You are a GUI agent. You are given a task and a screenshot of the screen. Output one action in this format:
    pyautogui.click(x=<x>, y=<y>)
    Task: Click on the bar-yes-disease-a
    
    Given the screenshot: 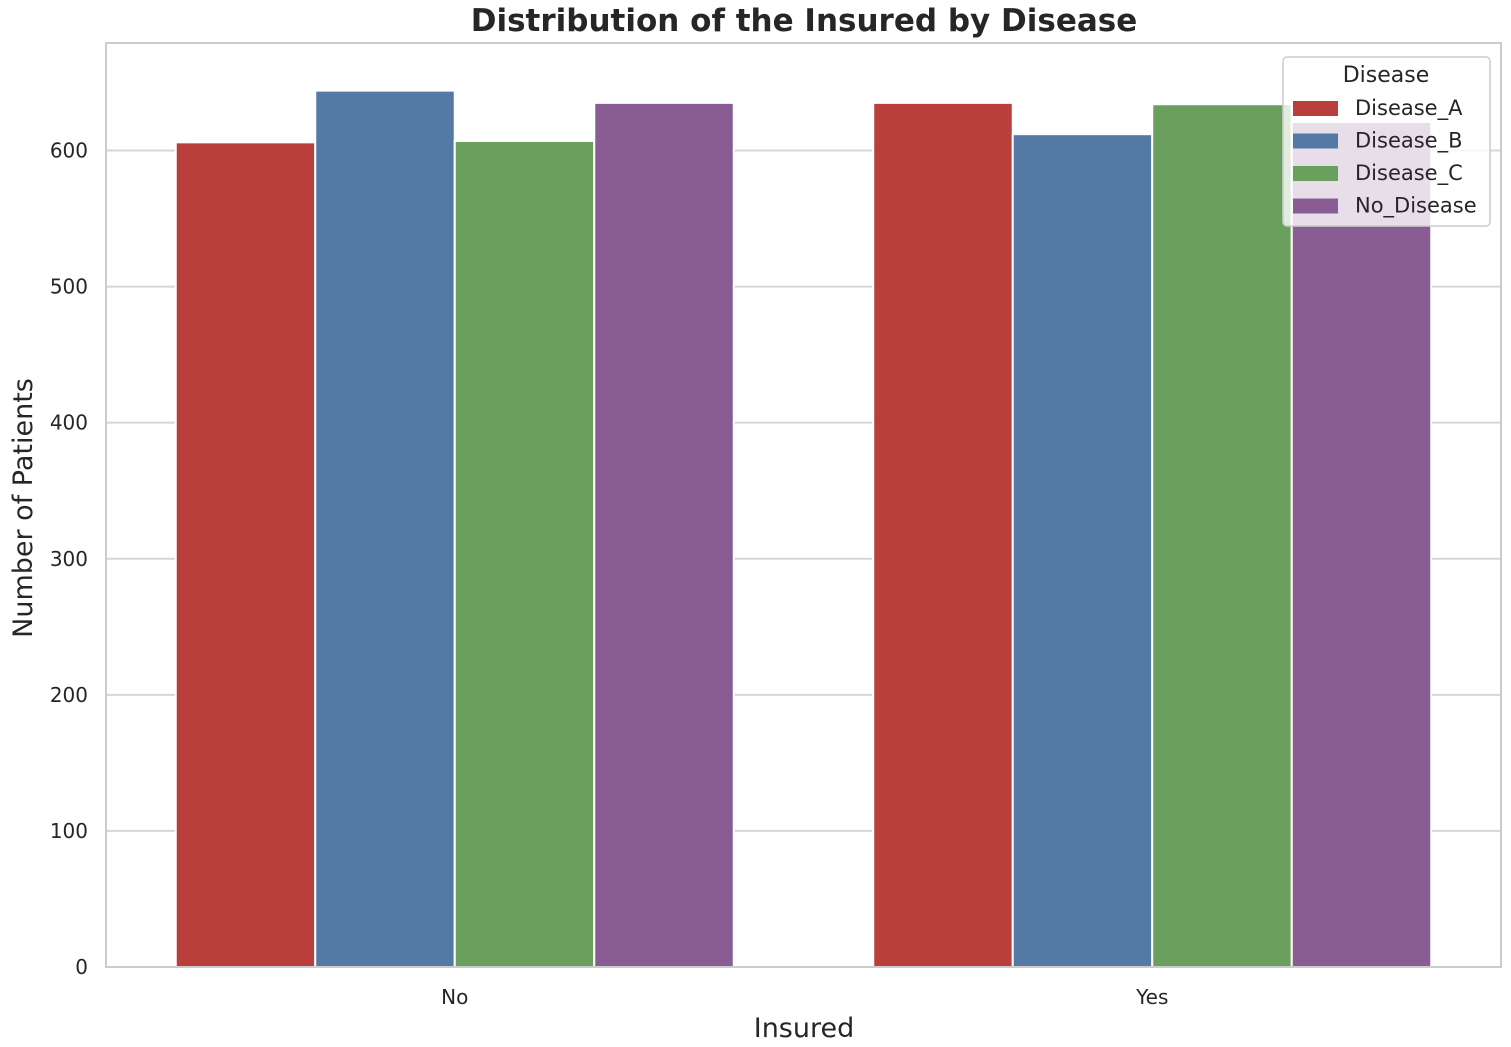 What is the action you would take?
    pyautogui.click(x=943, y=535)
    